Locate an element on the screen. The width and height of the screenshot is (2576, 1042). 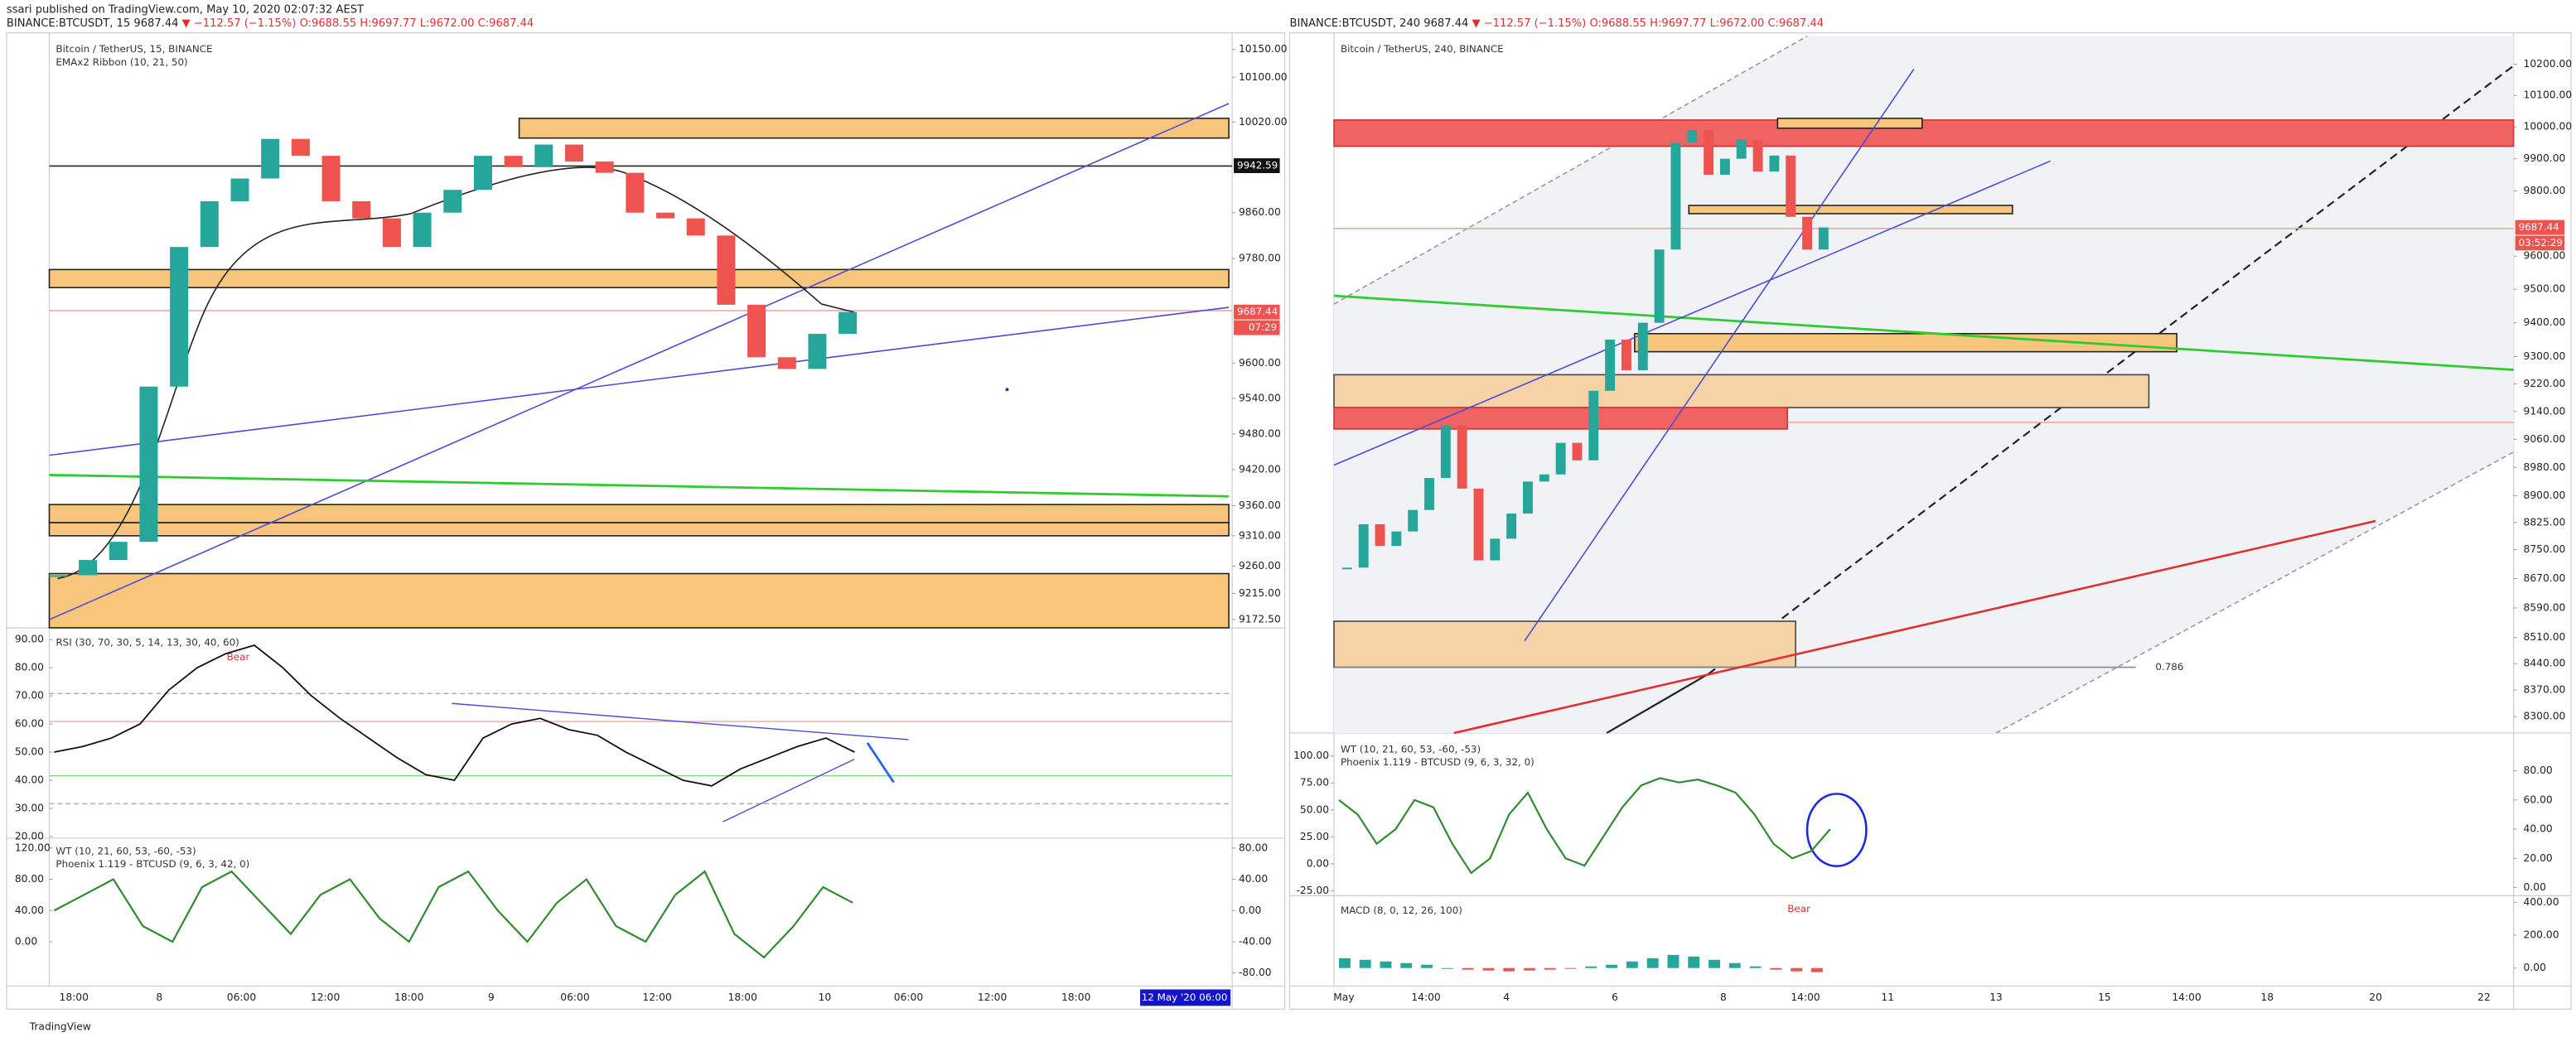
y-tick-label: 400.00 is located at coordinates (2541, 902).